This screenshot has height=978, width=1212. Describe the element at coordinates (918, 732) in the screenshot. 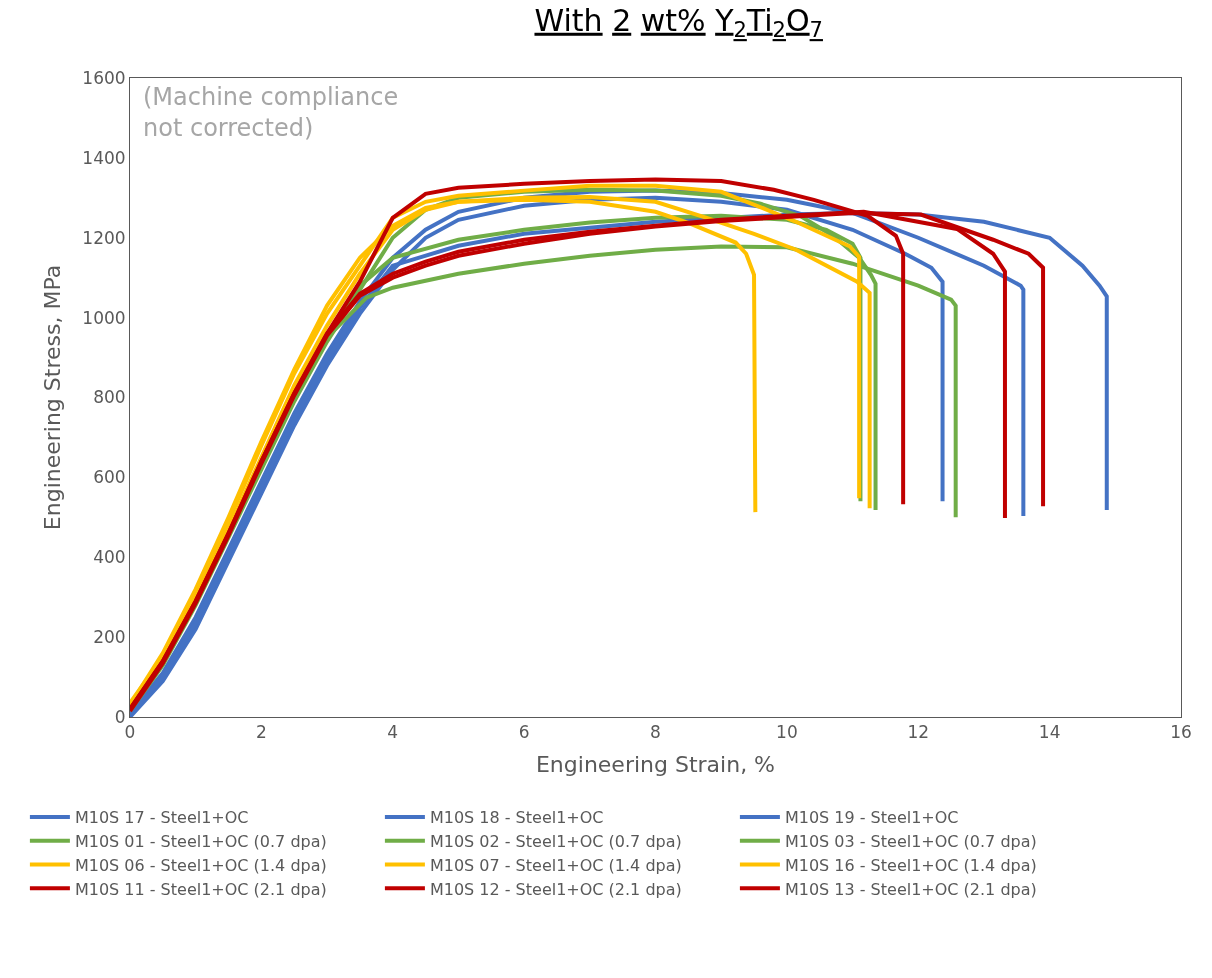

I see `x-tick-label: 12` at that location.